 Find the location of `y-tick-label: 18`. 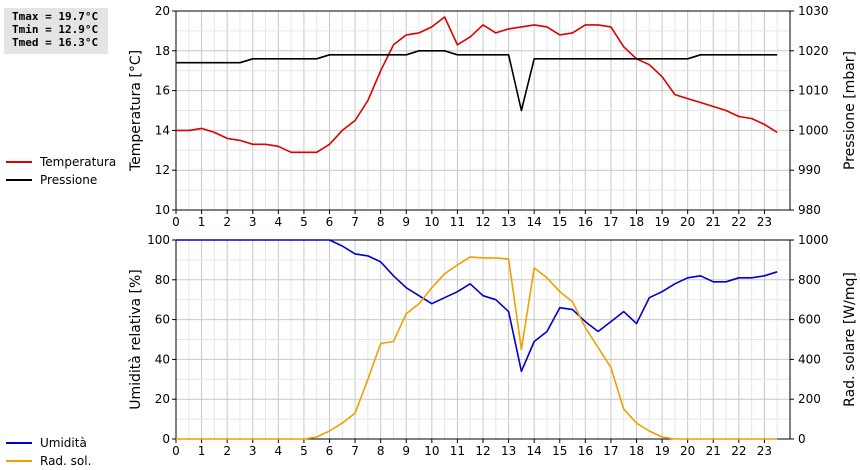

y-tick-label: 18 is located at coordinates (162, 51).